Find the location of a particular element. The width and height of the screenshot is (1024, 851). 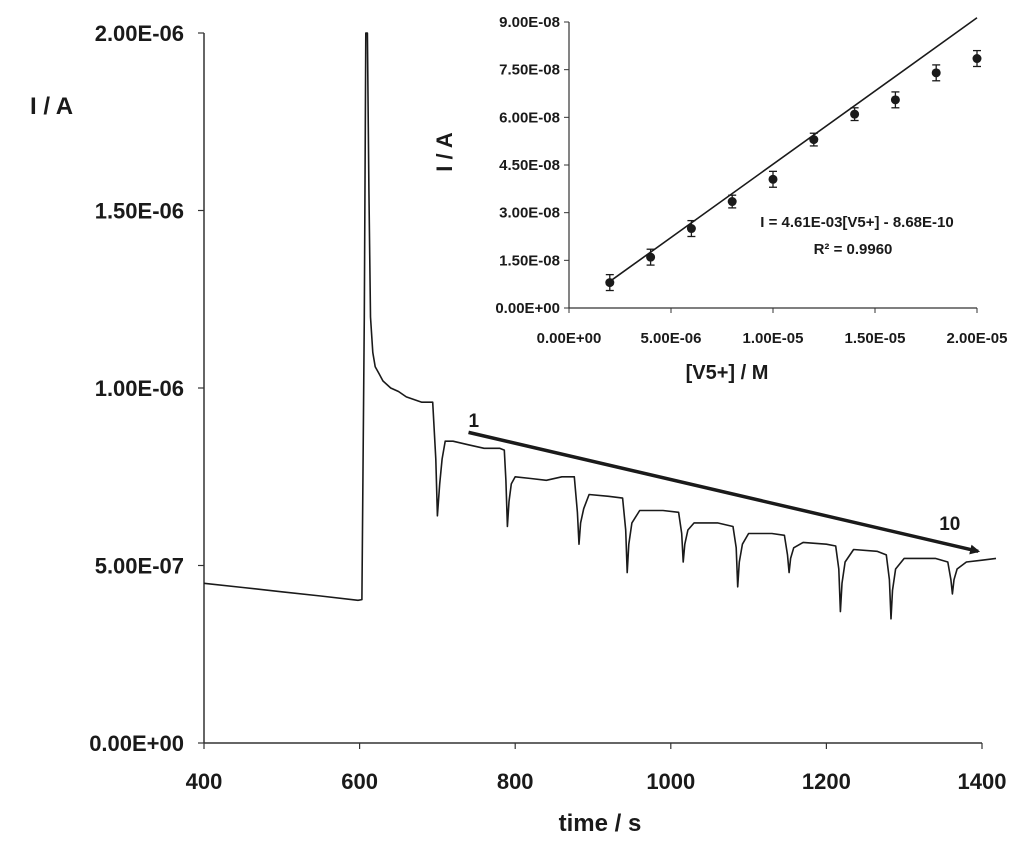

inset-y-tick-label: 7.50E-08 is located at coordinates (529, 70).